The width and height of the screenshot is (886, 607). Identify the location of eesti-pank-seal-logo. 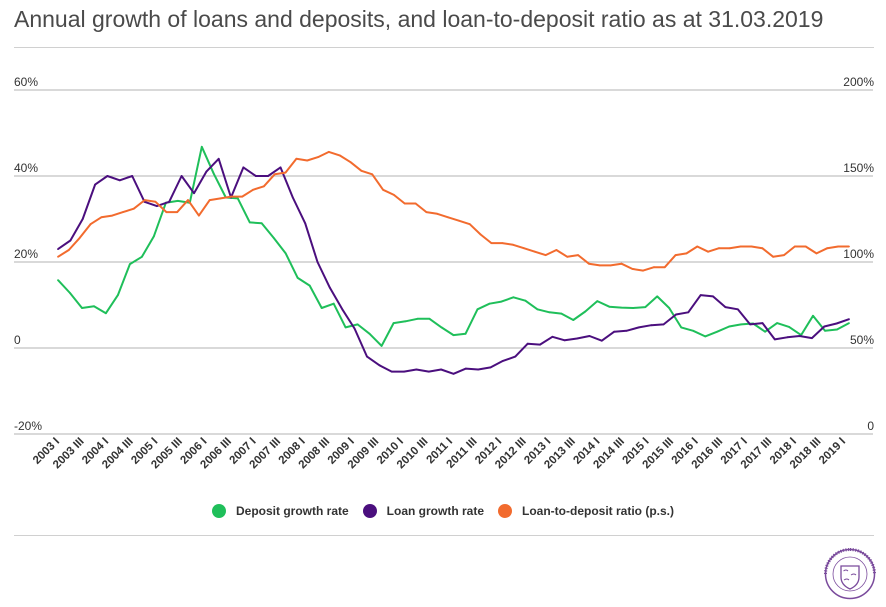
(850, 574).